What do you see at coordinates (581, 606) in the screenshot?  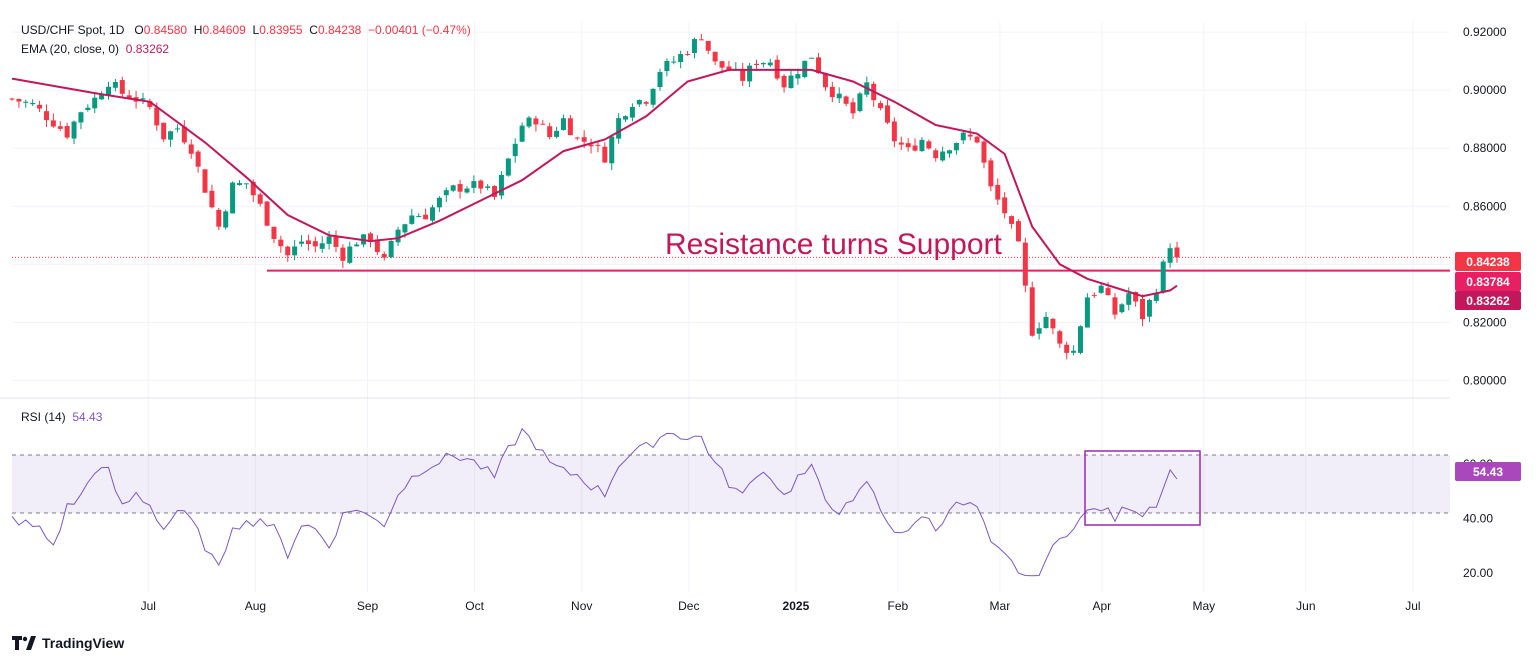 I see `x-tick-label: Nov` at bounding box center [581, 606].